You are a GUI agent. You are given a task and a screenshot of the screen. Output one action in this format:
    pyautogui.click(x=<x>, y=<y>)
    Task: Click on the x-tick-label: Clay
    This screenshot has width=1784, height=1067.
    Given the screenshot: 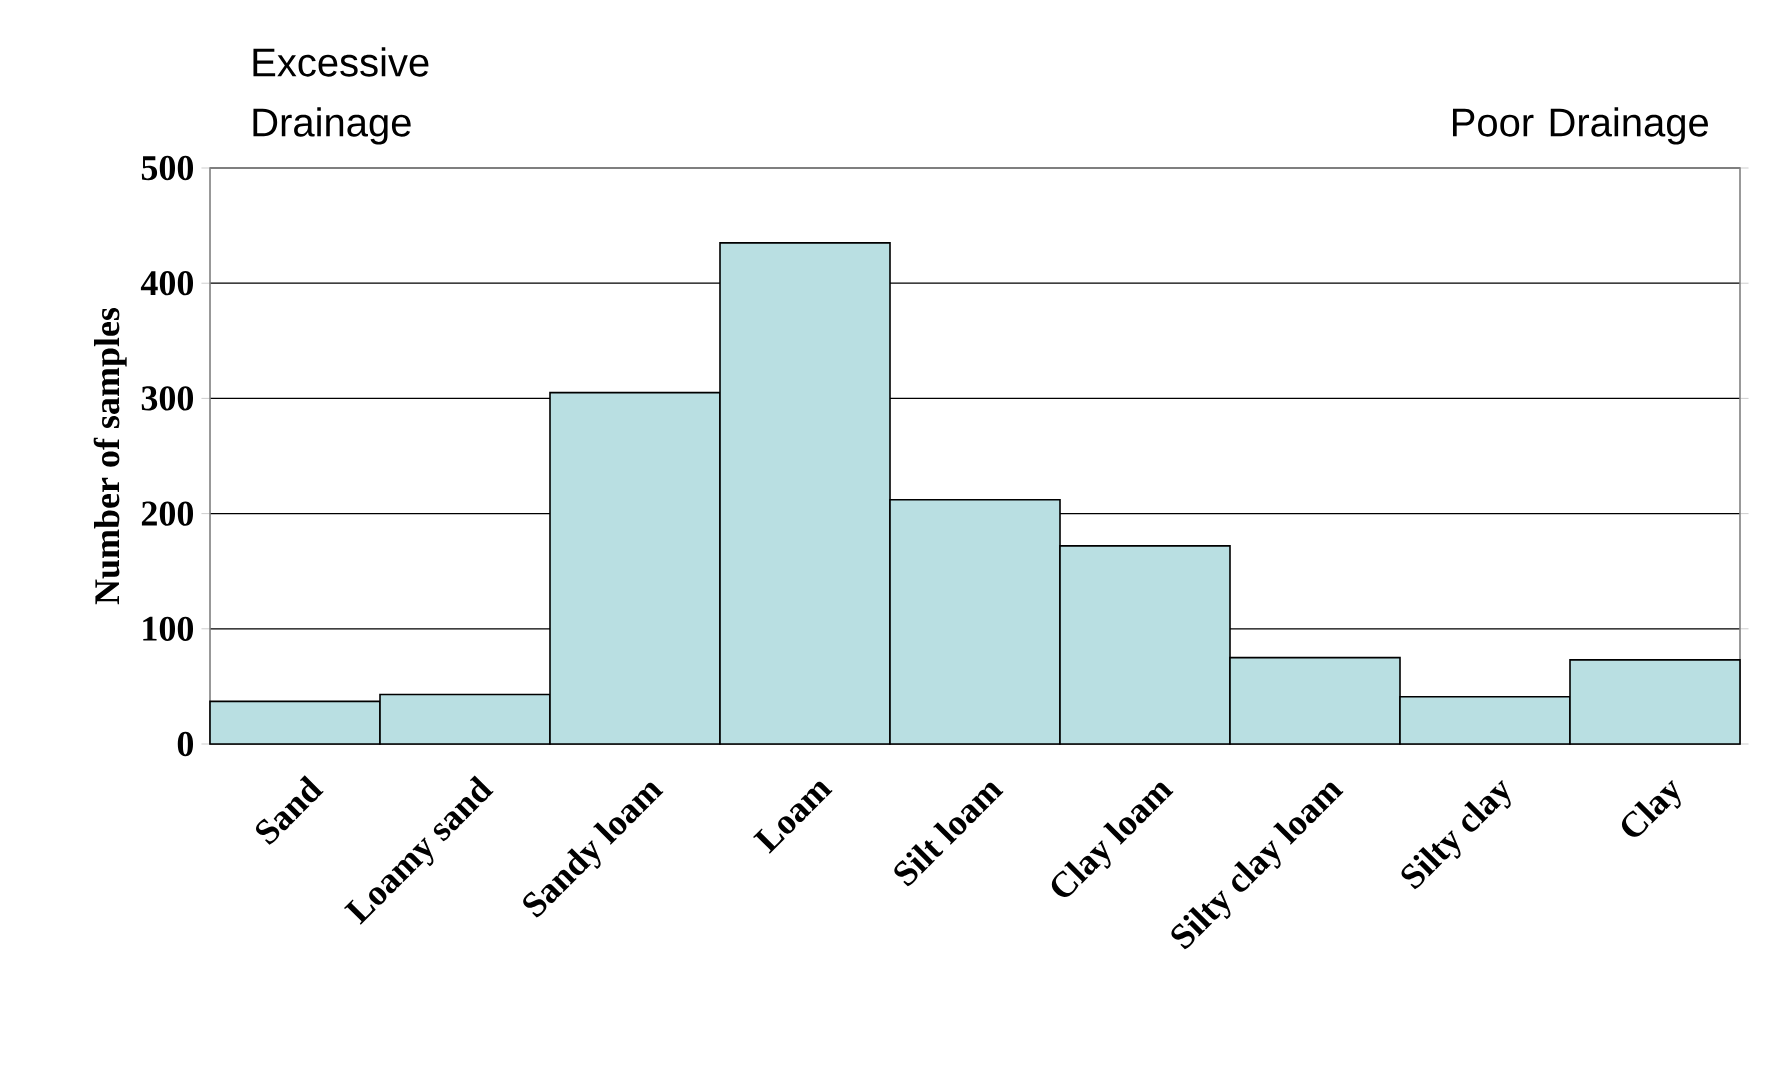 What is the action you would take?
    pyautogui.click(x=1651, y=808)
    